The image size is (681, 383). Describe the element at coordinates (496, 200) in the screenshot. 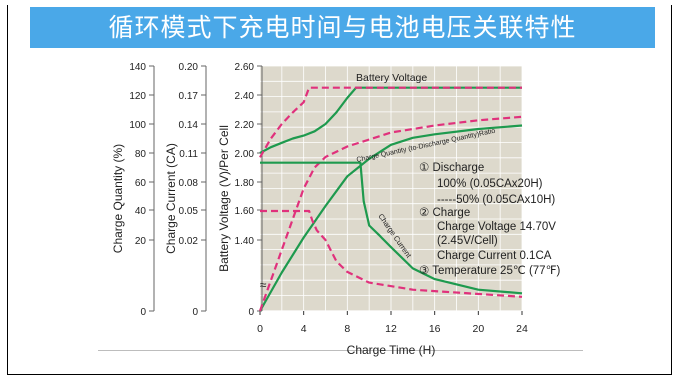

I see `legend-line-2: -----50% (0.05CAx10H)` at that location.